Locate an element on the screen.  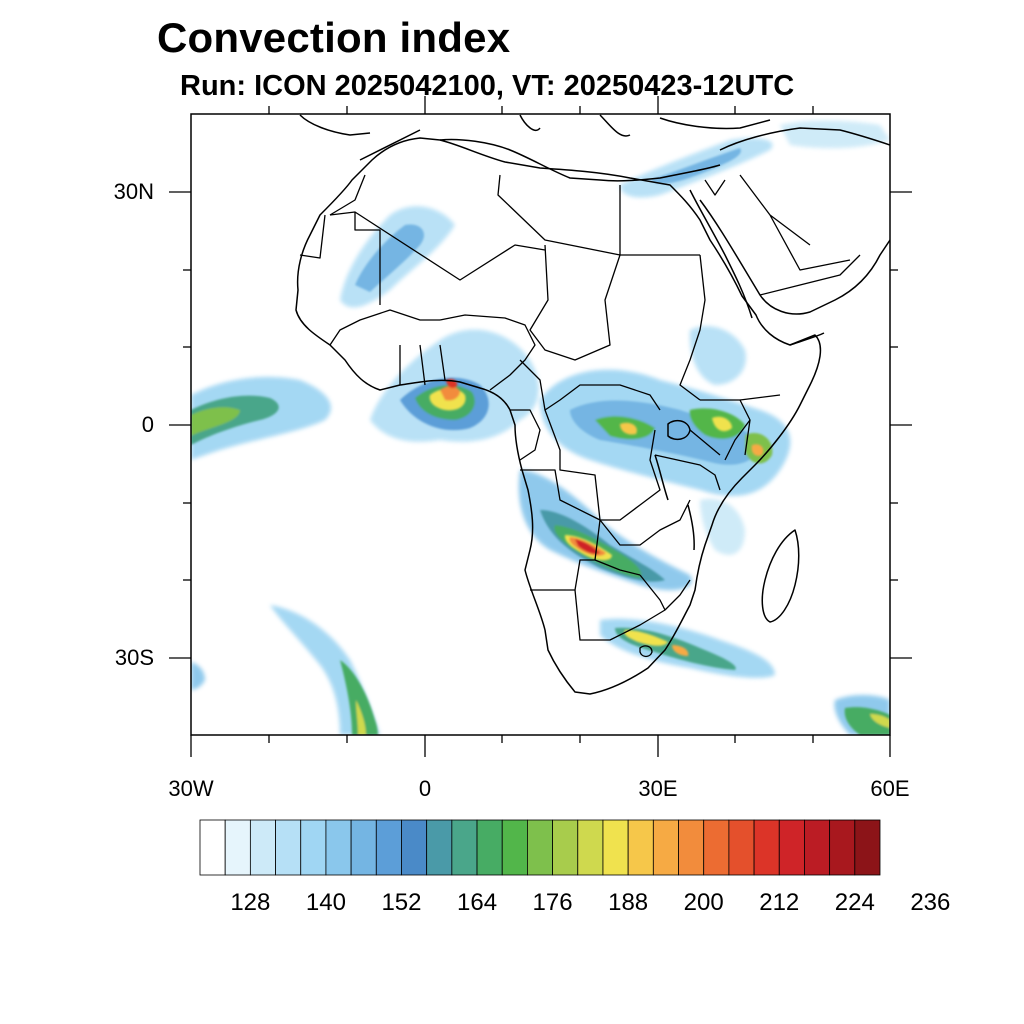
europe-coast is located at coordinates (645, 125).